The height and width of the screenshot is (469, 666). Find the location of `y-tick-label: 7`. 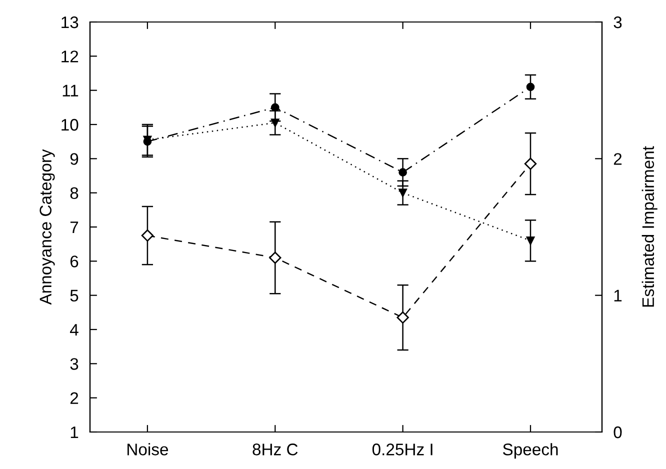

y-tick-label: 7 is located at coordinates (74, 228).